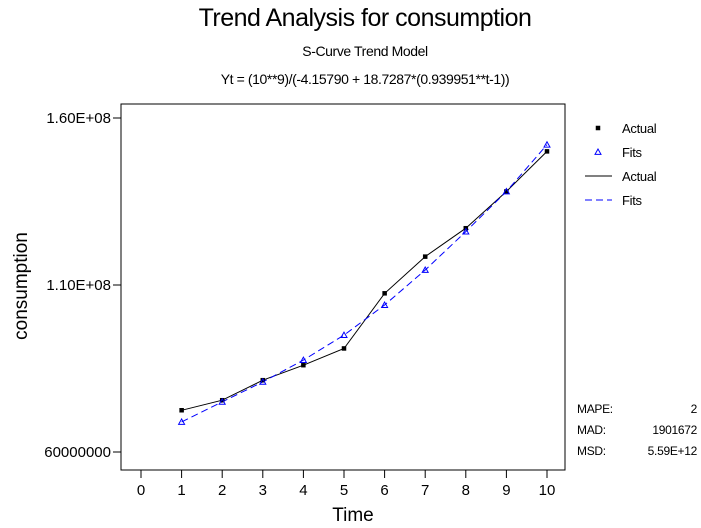  I want to click on y-axis-label: consumption, so click(21, 286).